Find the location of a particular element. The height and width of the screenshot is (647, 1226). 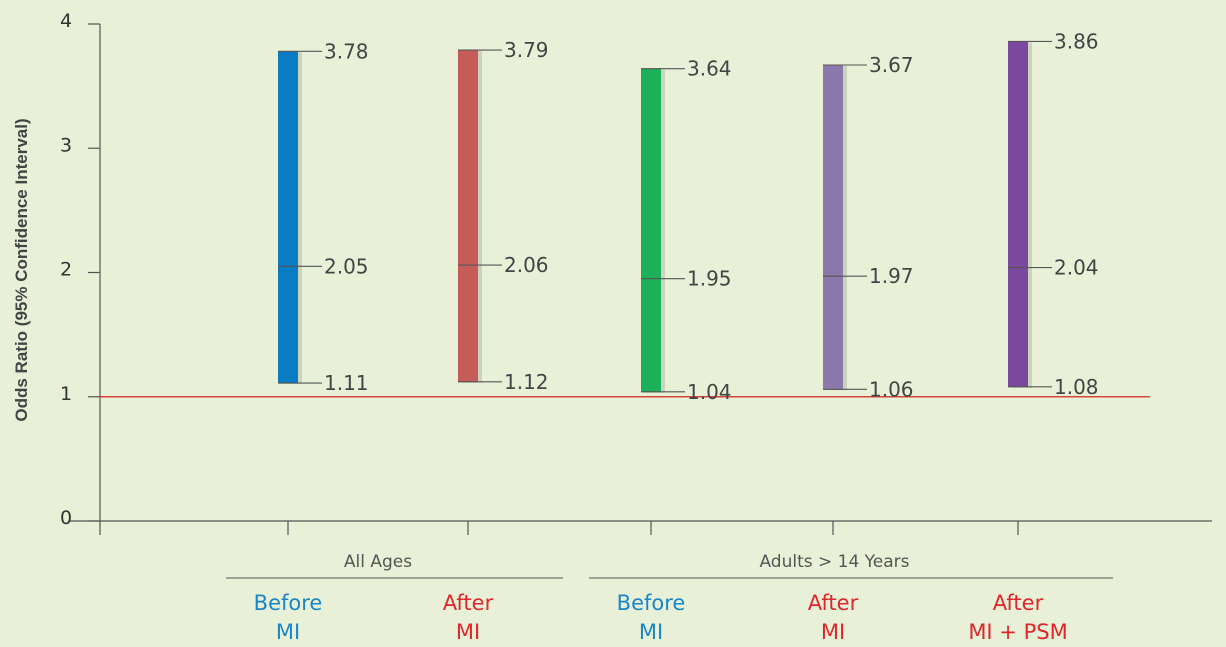

lower-value-label: 1.12 is located at coordinates (526, 382).